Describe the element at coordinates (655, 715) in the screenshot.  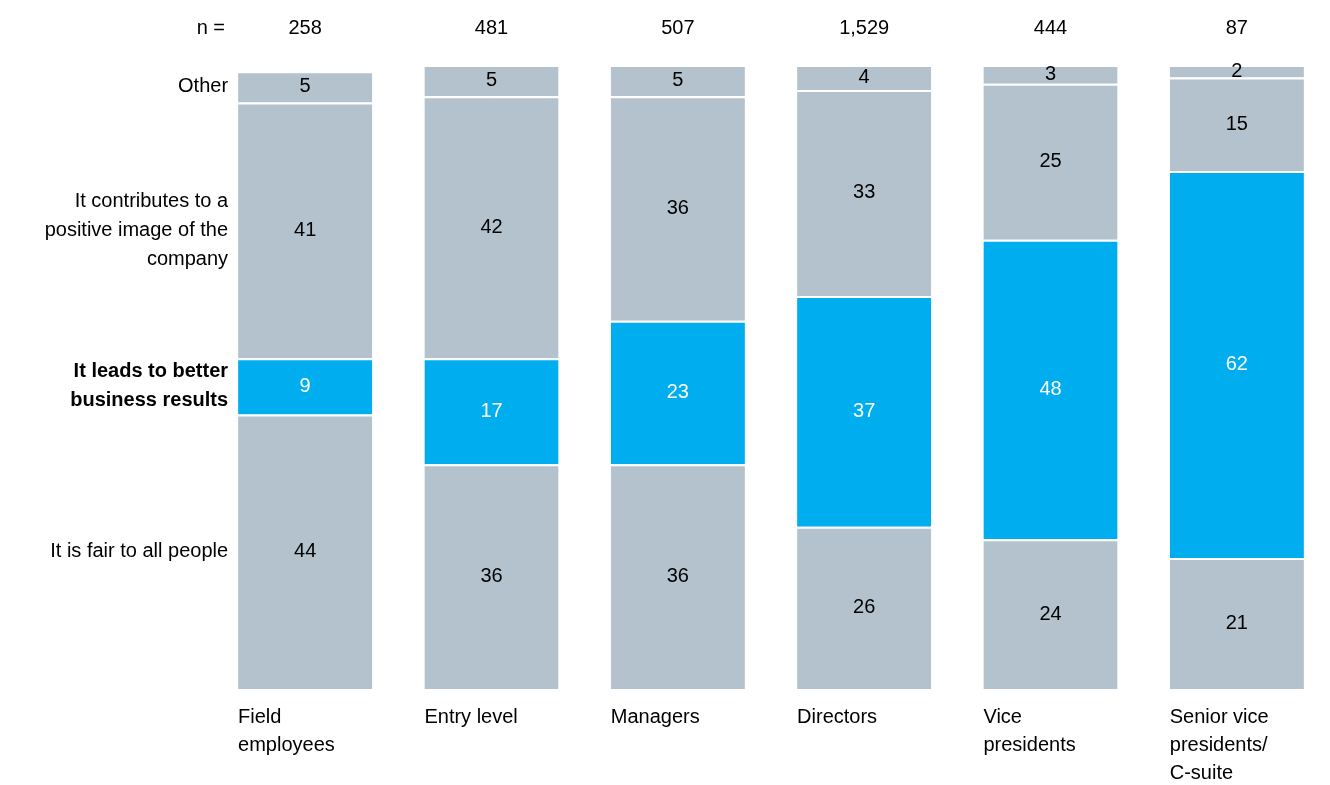
I see `x-tick-label: Managers` at that location.